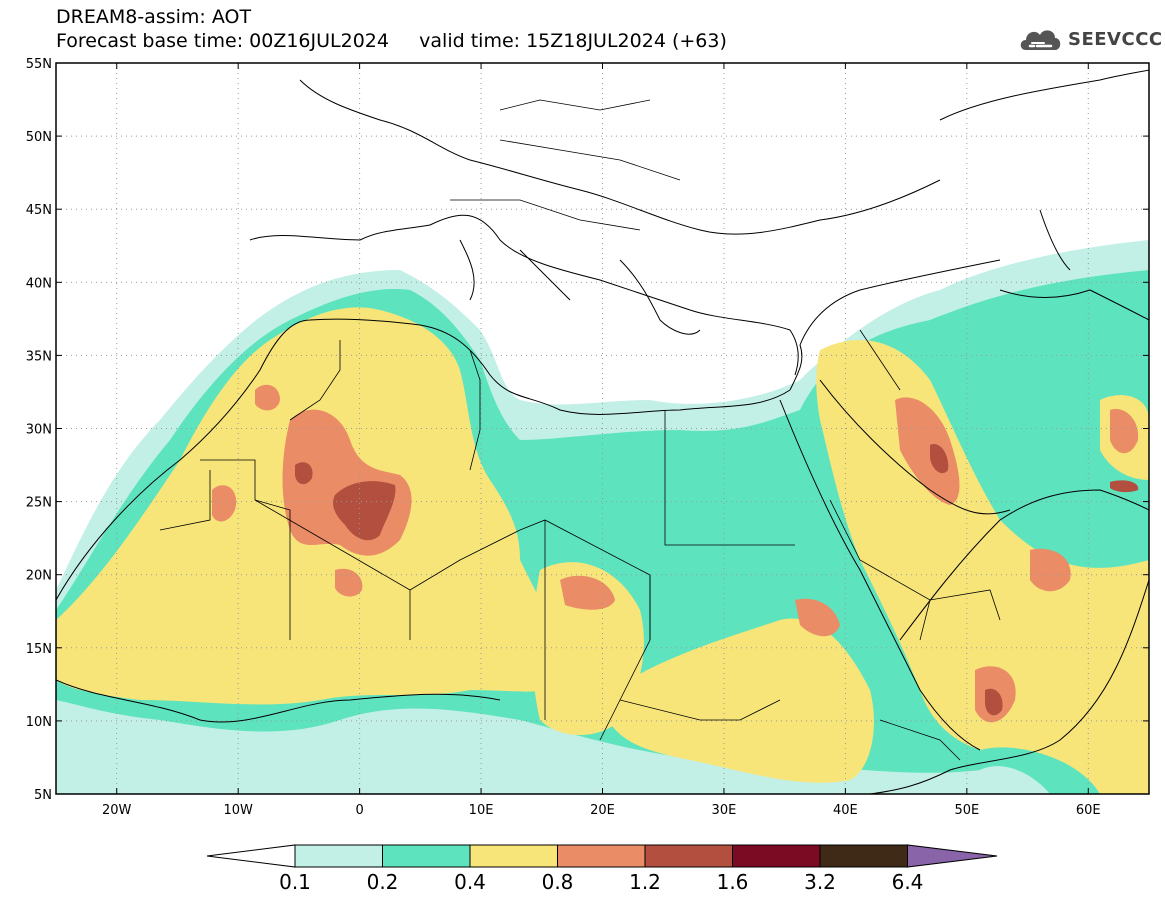 Image resolution: width=1165 pixels, height=905 pixels. I want to click on colorbar-level-label: 0.2, so click(383, 882).